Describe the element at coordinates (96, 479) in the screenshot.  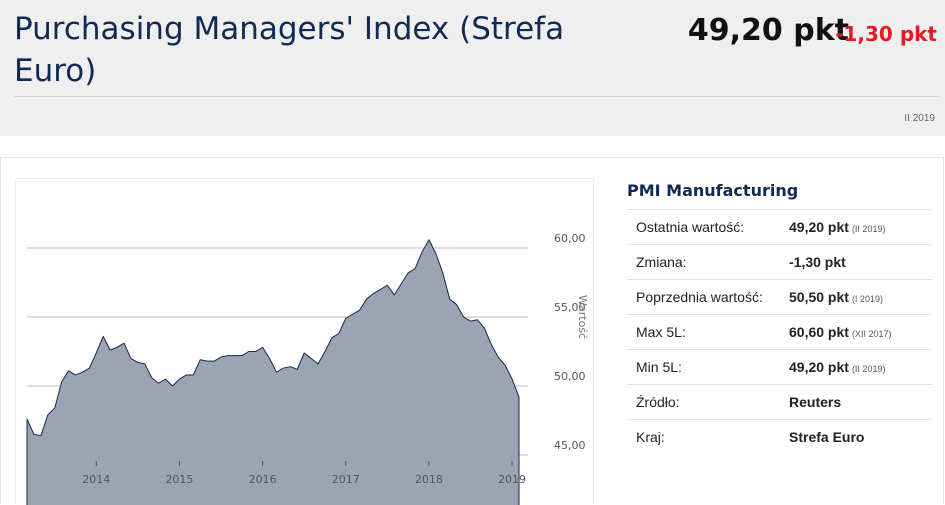
I see `x-tick-label: 2014` at that location.